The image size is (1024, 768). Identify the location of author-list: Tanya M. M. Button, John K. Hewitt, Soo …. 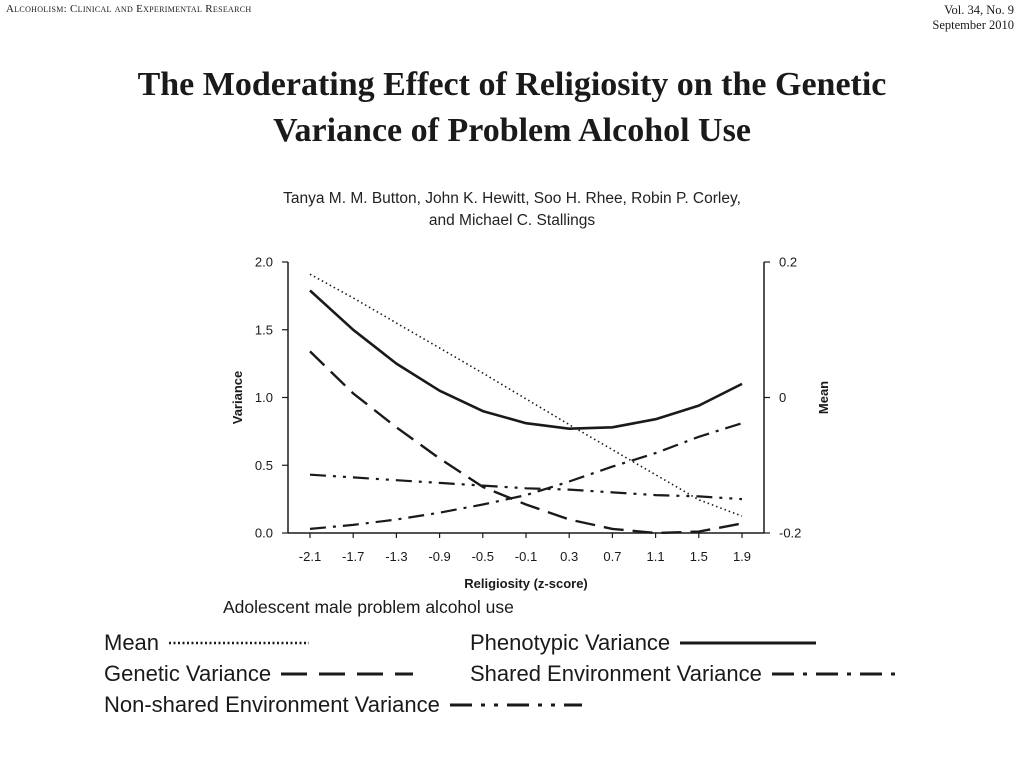
(512, 210).